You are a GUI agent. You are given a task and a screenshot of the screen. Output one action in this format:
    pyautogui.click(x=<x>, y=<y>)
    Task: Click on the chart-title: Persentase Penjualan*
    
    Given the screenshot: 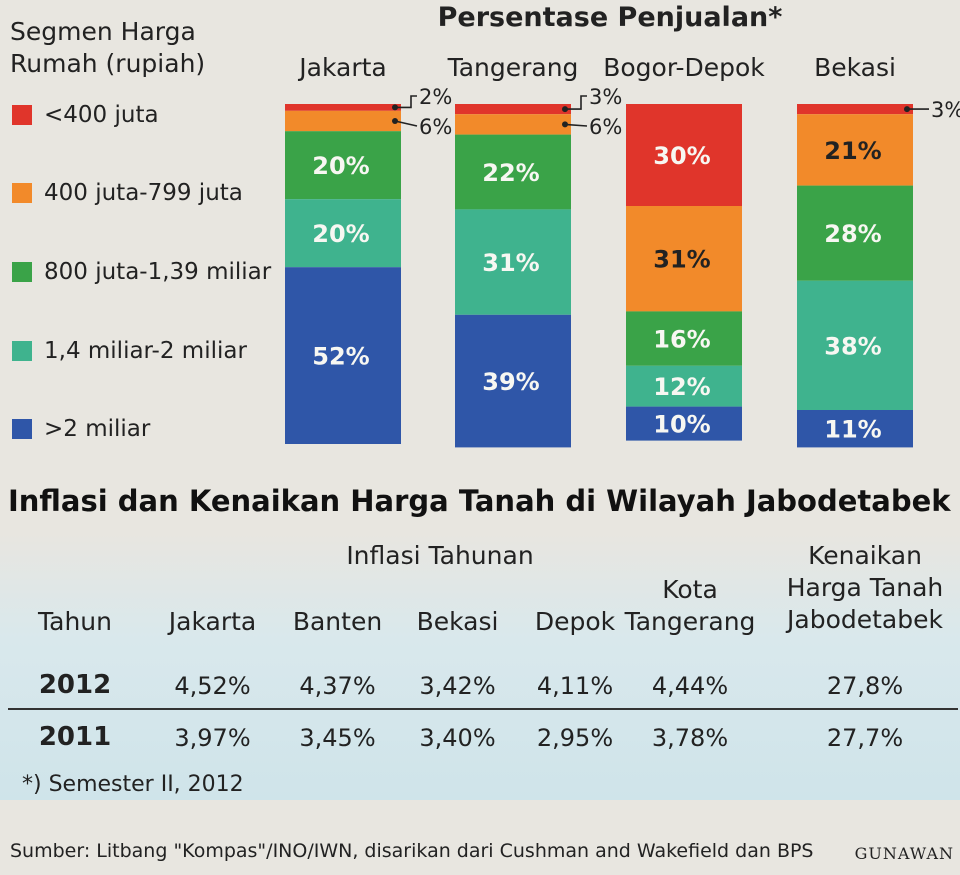 What is the action you would take?
    pyautogui.click(x=610, y=17)
    